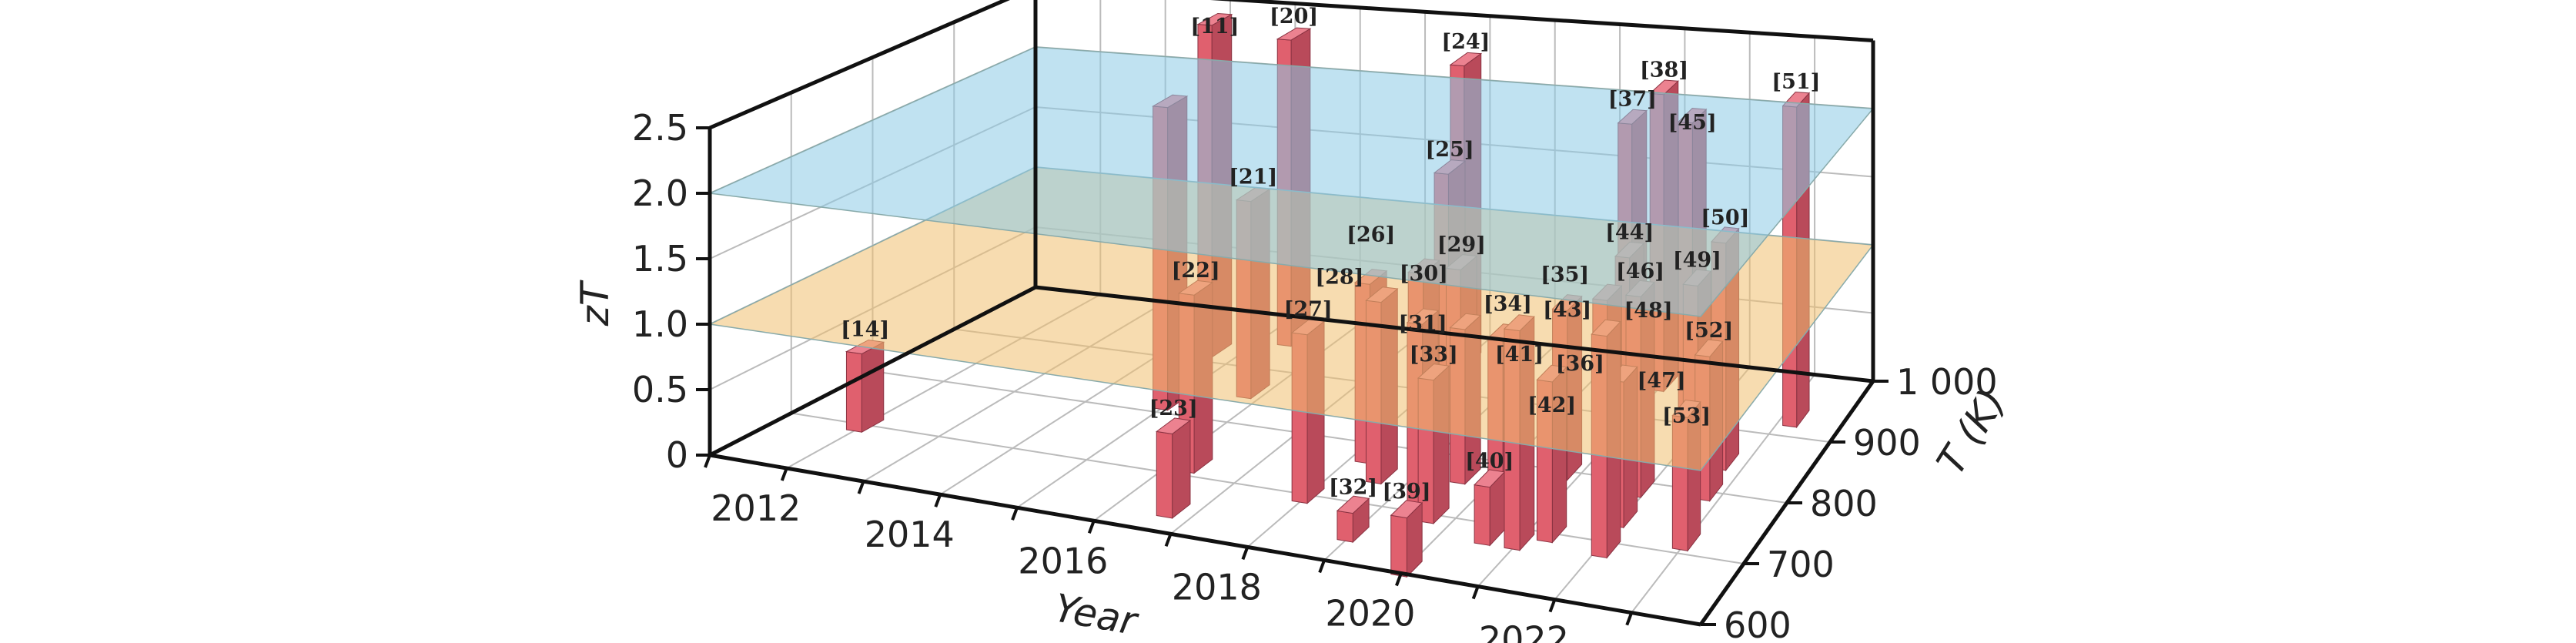 The height and width of the screenshot is (643, 2576). I want to click on bar-label: [22], so click(1196, 271).